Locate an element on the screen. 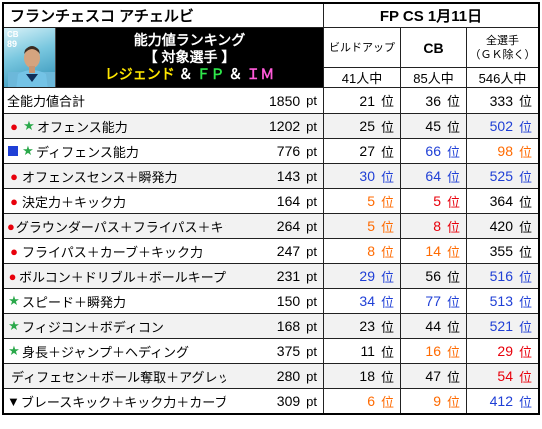 Image resolution: width=542 pixels, height=429 pixels. row-value: 264 pt is located at coordinates (275, 226).